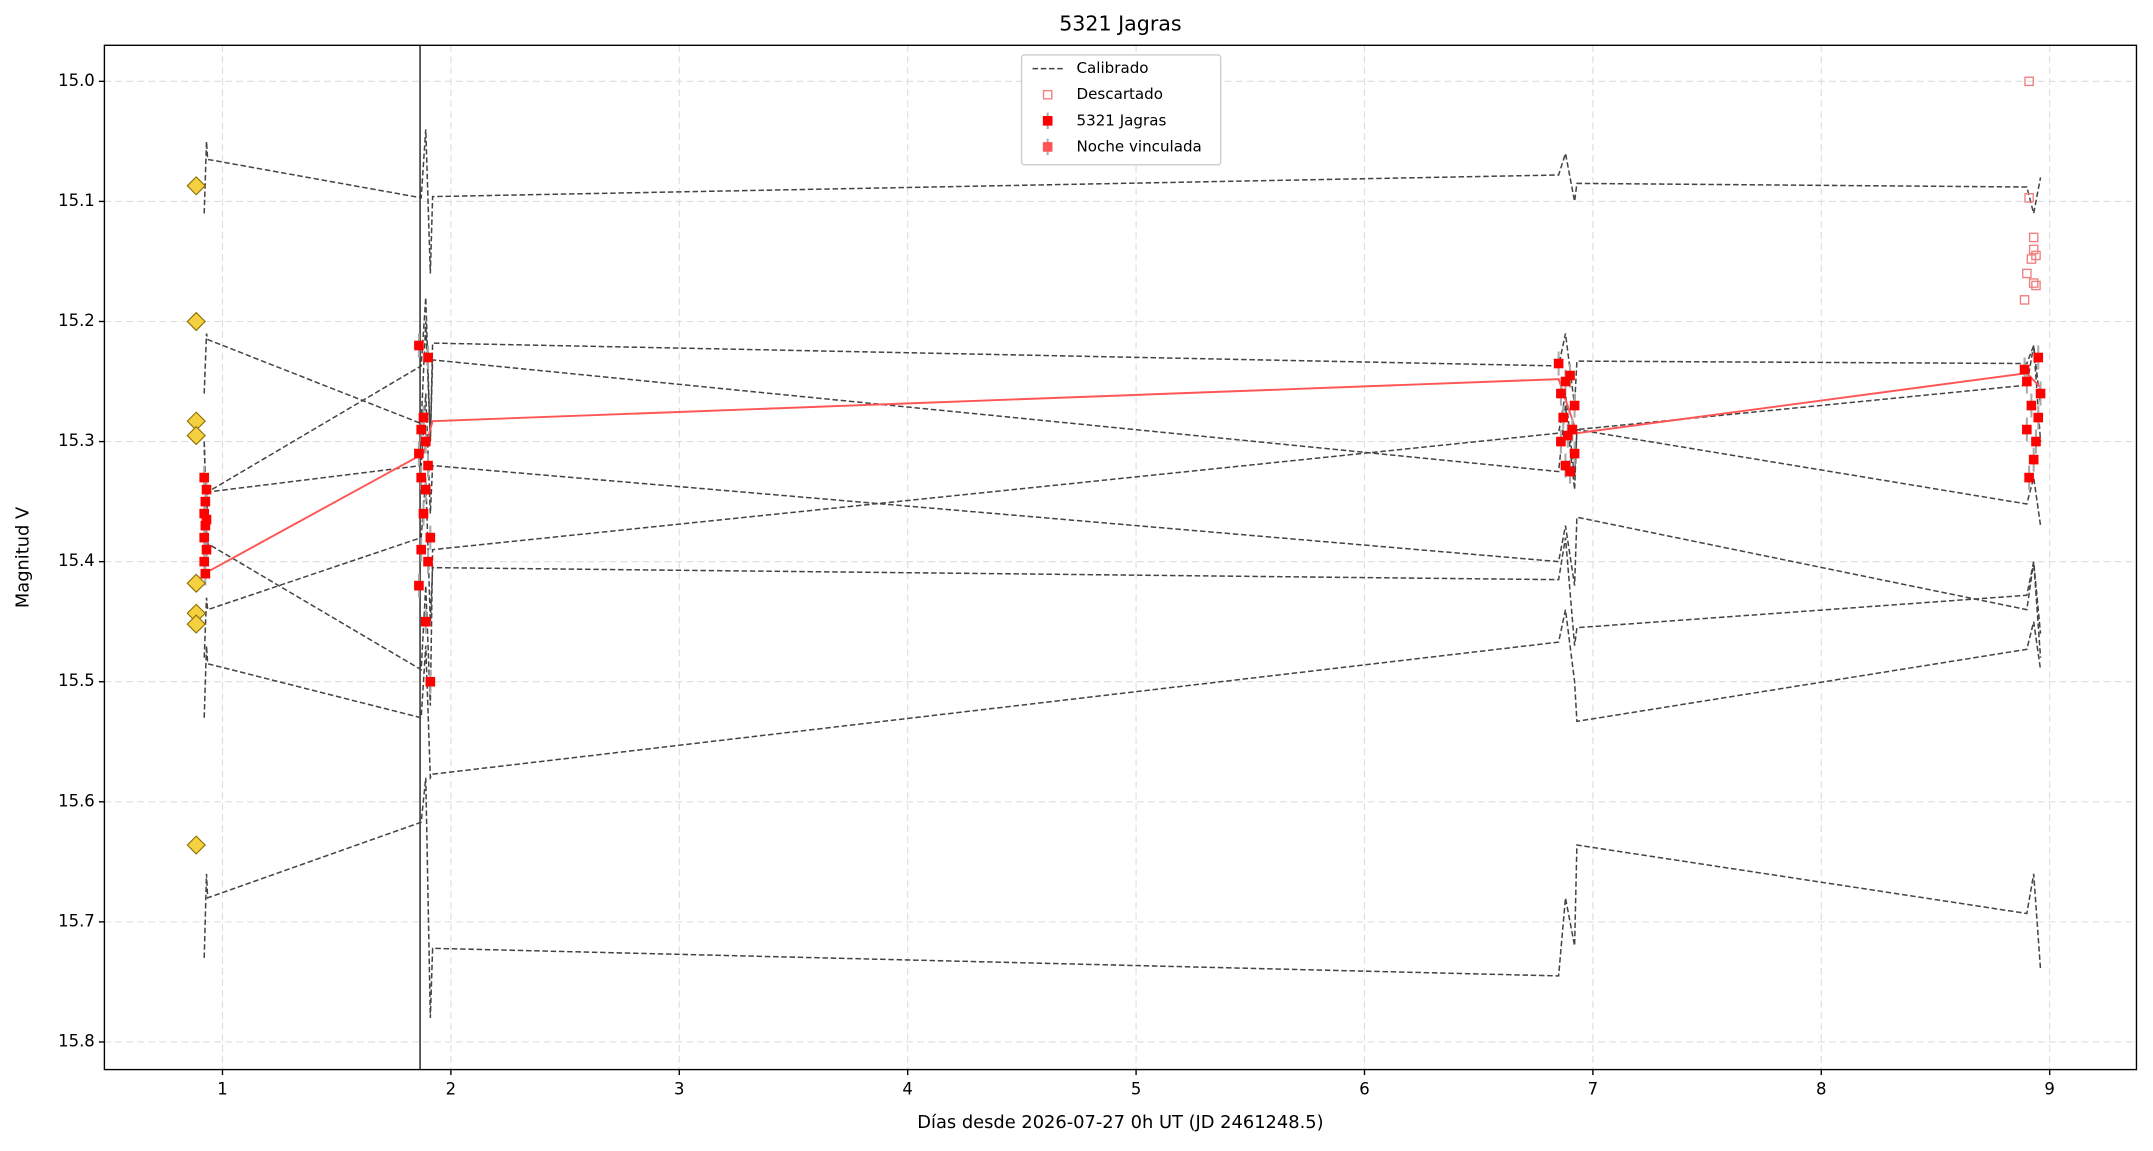  Describe the element at coordinates (76, 920) in the screenshot. I see `y-tick-label: 15.7` at that location.